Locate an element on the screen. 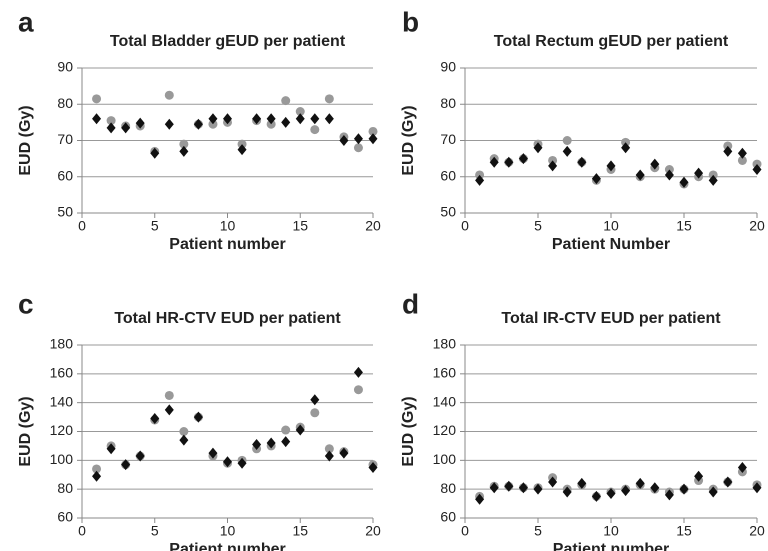 The width and height of the screenshot is (768, 551). y-tick-label: 140 is located at coordinates (445, 401).